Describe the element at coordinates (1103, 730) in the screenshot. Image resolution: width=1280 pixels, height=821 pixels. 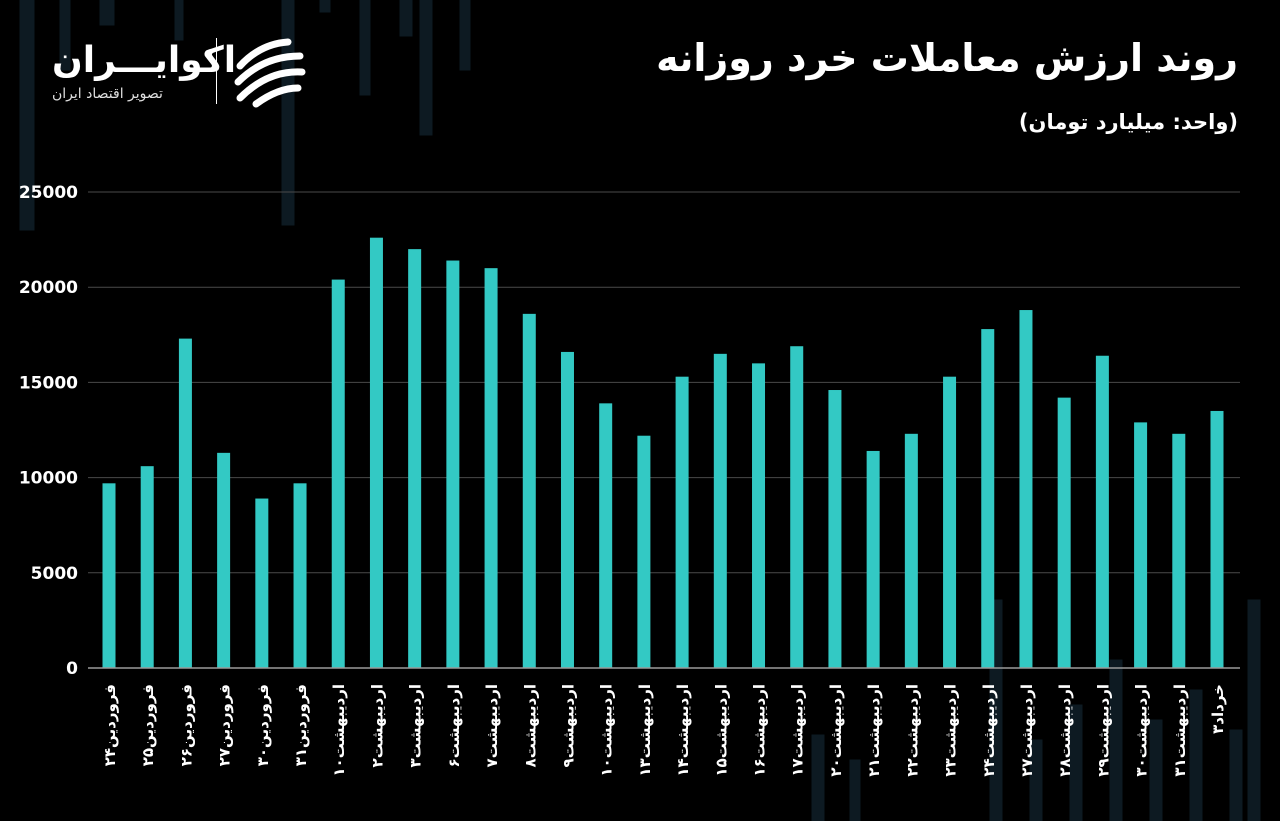
I see `x-tick-label: اردیبهشت۲۹` at that location.